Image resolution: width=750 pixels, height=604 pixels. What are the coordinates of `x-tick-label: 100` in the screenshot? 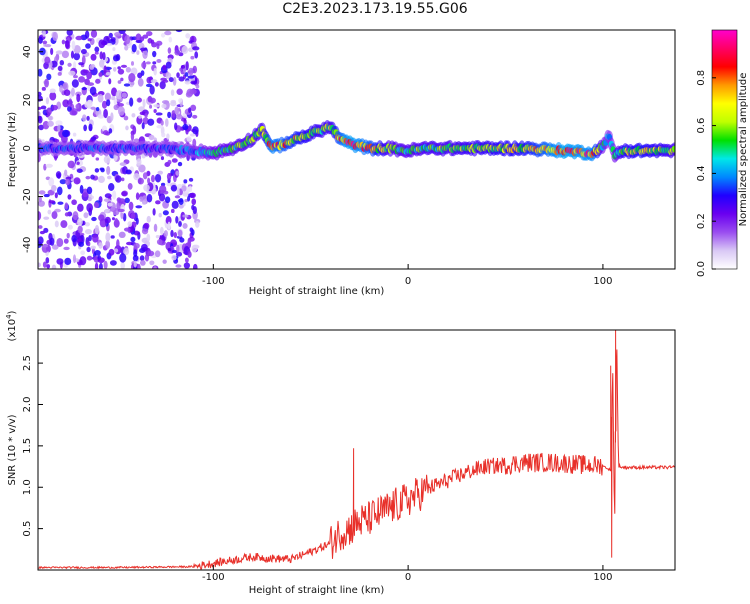 It's located at (602, 577).